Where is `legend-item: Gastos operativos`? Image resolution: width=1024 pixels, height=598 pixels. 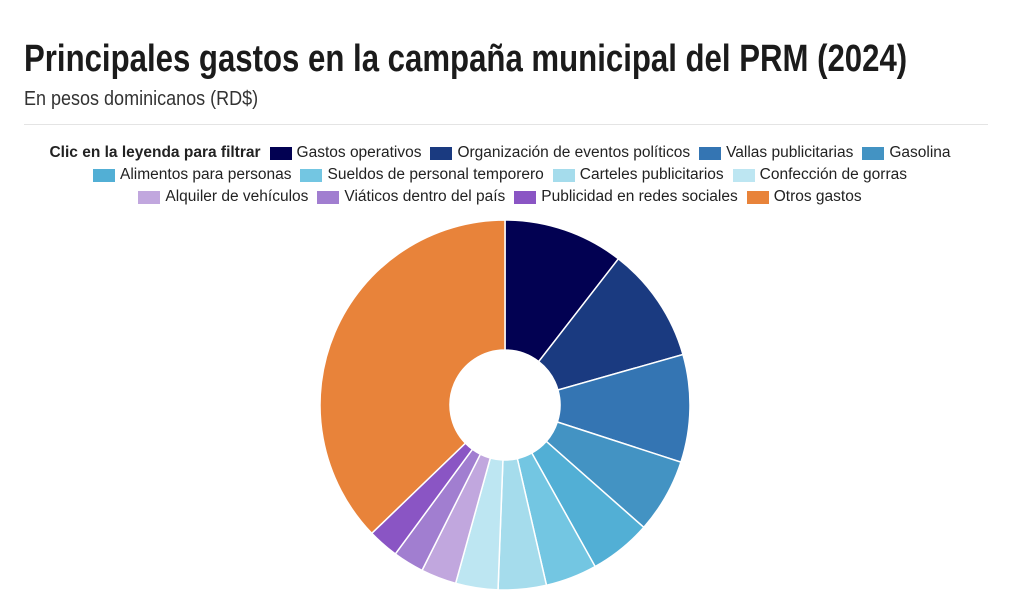 legend-item: Gastos operativos is located at coordinates (345, 153).